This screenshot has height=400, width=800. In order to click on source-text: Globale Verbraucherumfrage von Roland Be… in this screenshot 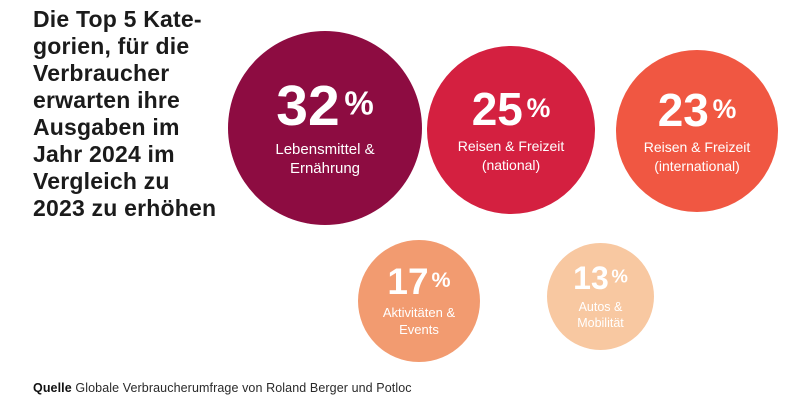, I will do `click(243, 388)`.